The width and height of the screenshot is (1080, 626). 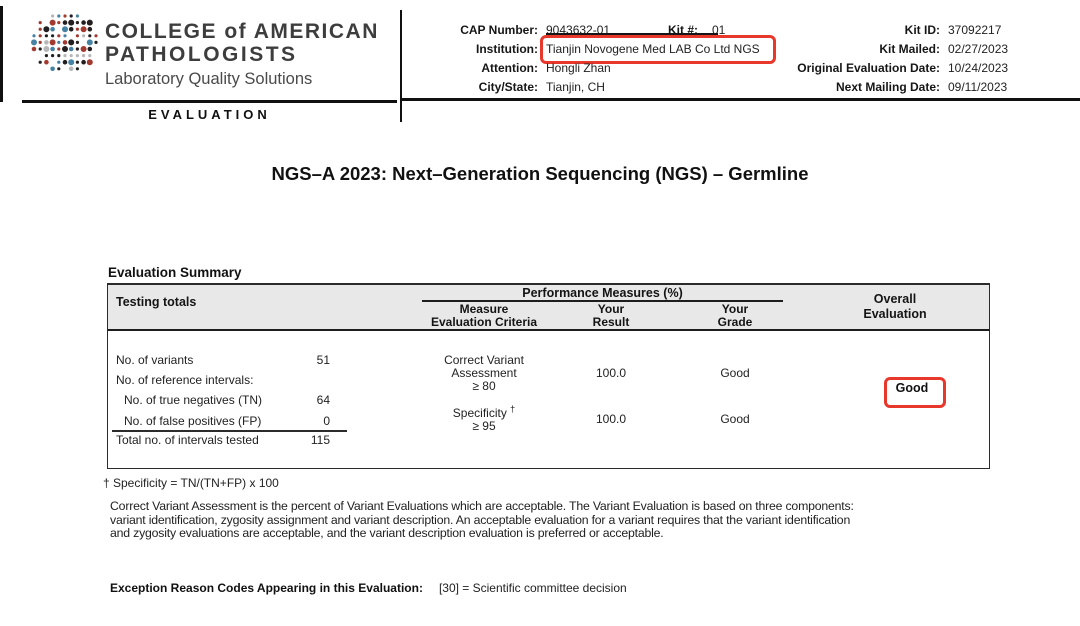 What do you see at coordinates (201, 54) in the screenshot?
I see `brand-name-line2: PATHOLOGISTS` at bounding box center [201, 54].